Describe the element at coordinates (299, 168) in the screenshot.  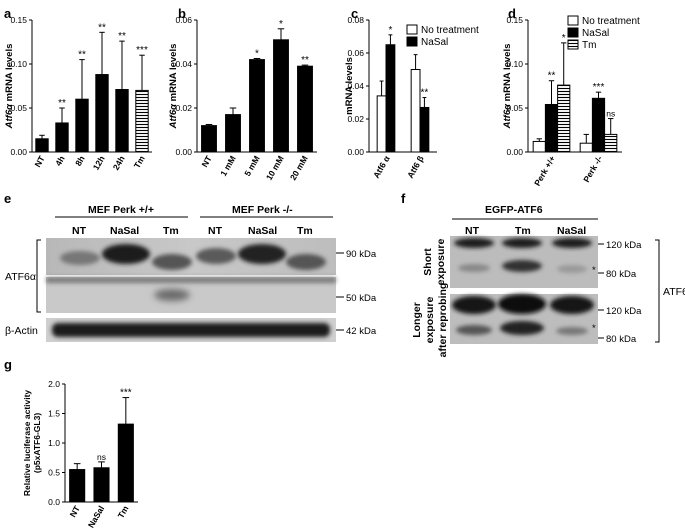
I see `x-tick-label: 20 mM` at that location.